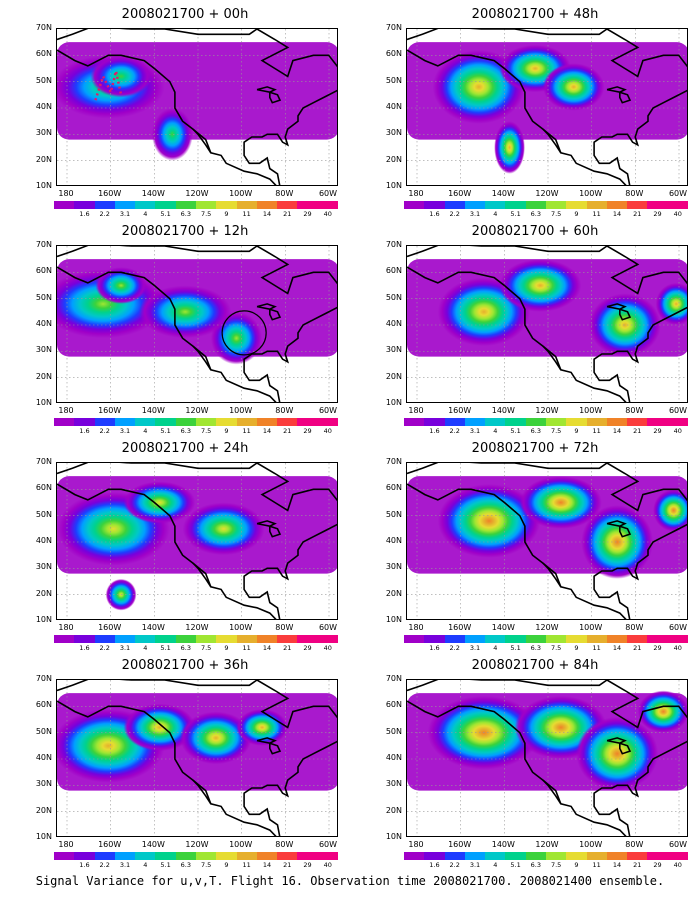 The width and height of the screenshot is (700, 900). I want to click on colorbar-tick-label: 9, so click(226, 865).